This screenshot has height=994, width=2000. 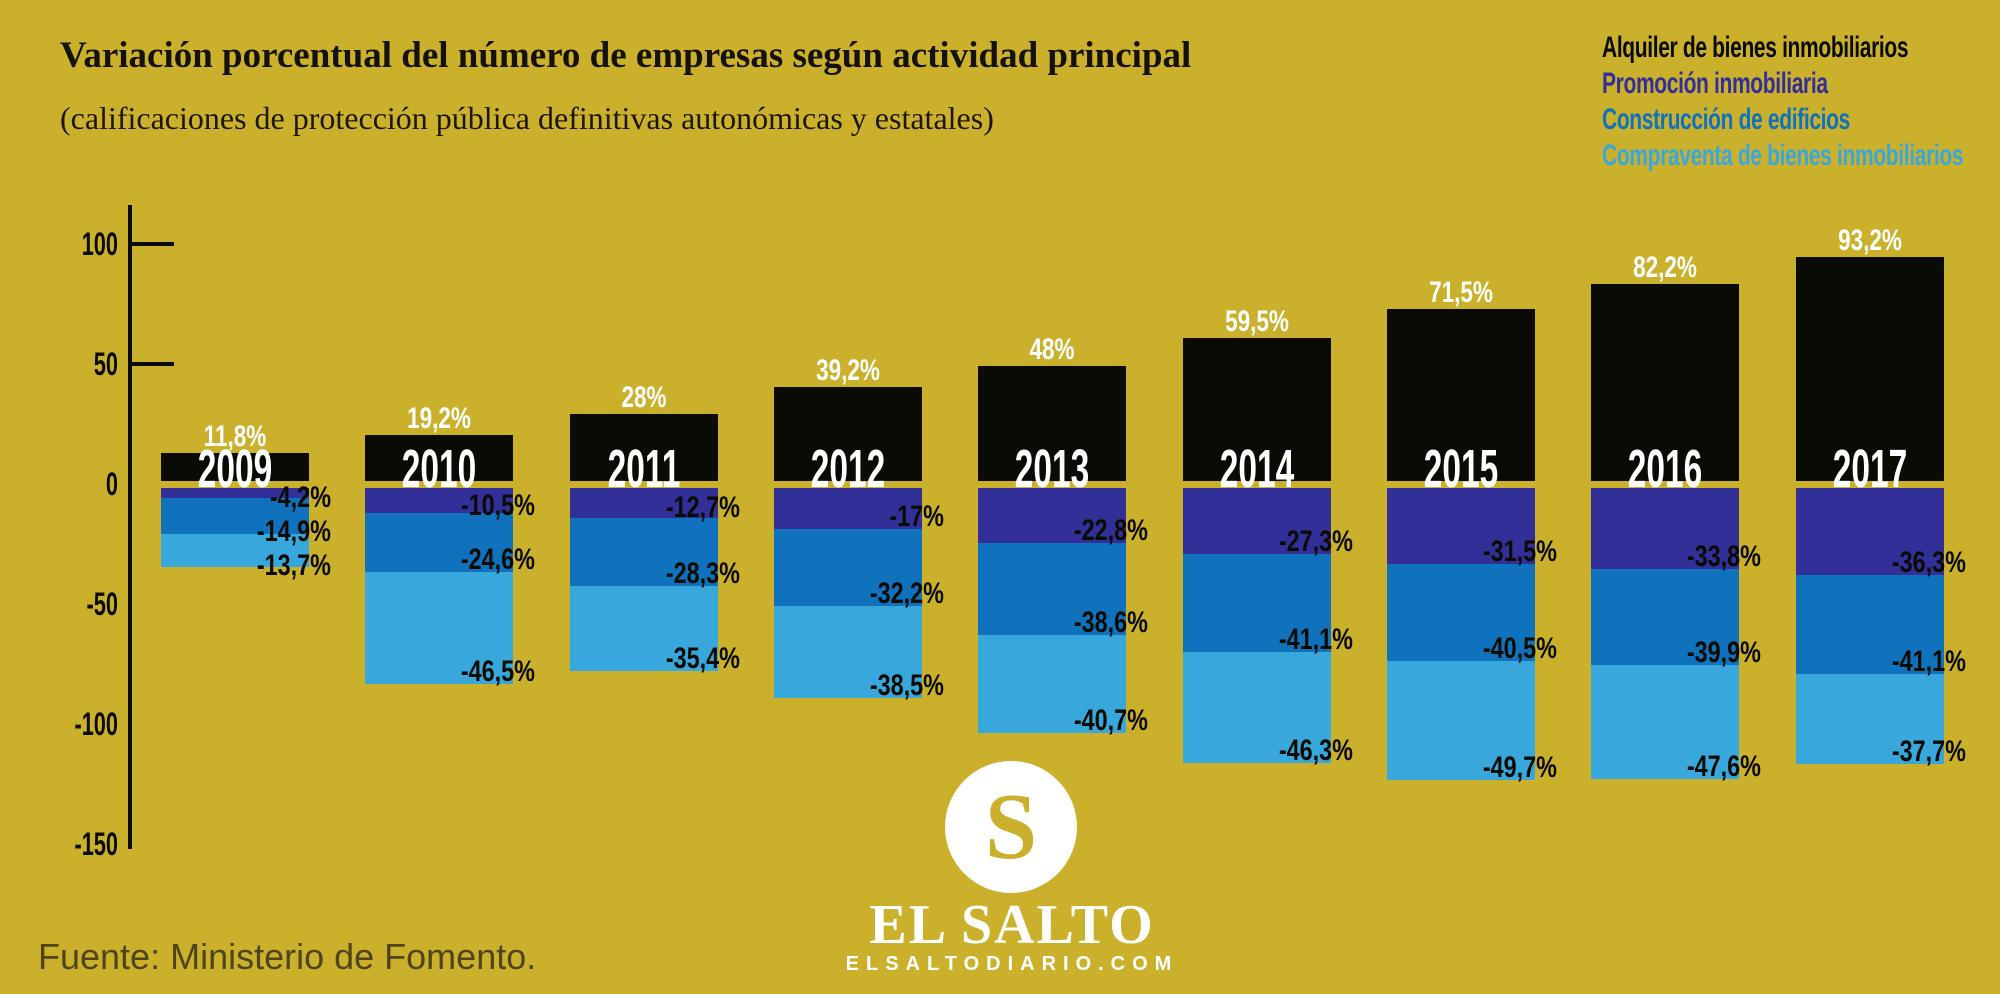 I want to click on bar-segment-2009-alquiler, so click(x=235, y=466).